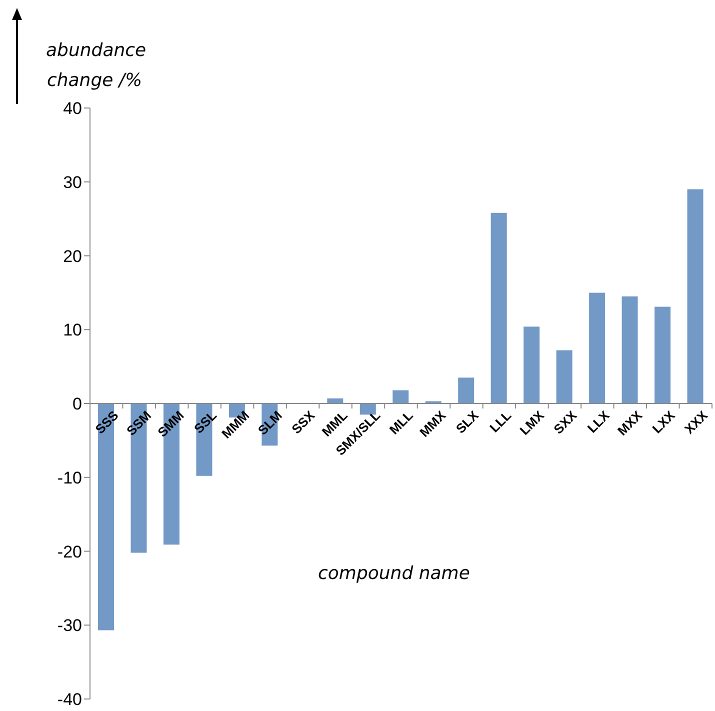  Describe the element at coordinates (69, 700) in the screenshot. I see `y-tick-label: -40` at that location.